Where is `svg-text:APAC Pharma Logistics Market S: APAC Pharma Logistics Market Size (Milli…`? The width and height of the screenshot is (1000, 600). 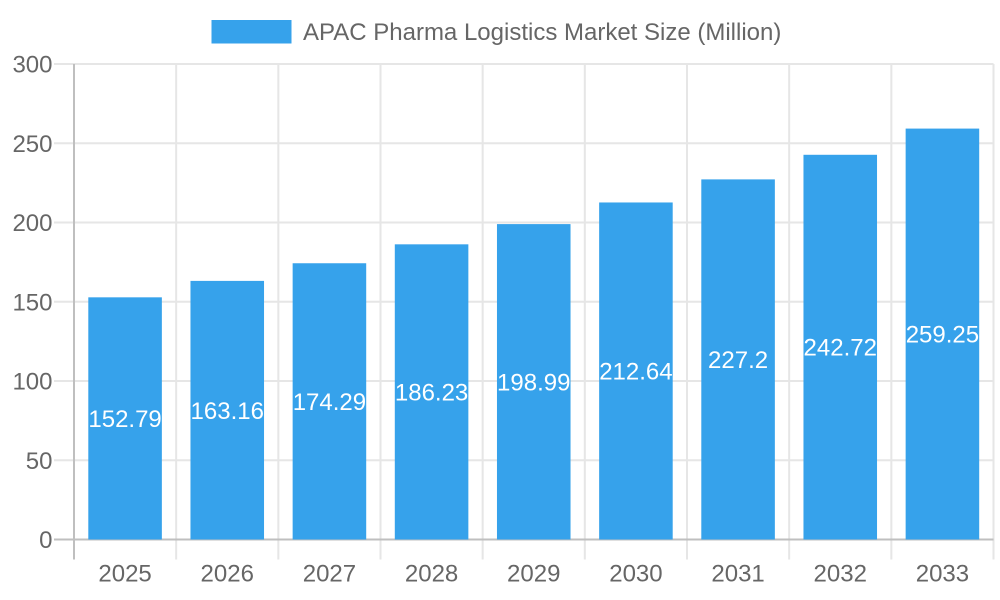
svg-text:APAC Pharma Logistics Market S: APAC Pharma Logistics Market Size (Milli… is located at coordinates (542, 32).